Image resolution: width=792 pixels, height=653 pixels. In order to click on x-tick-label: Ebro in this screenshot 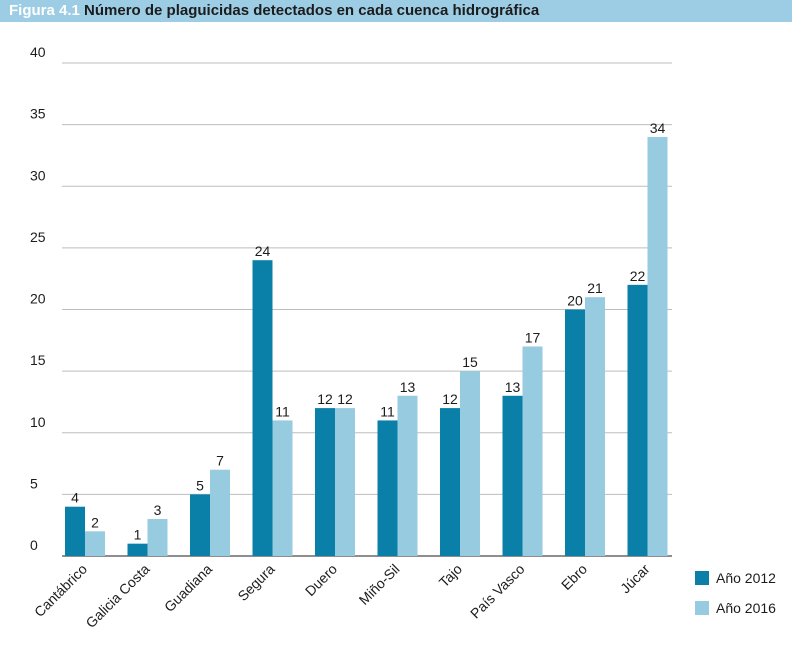, I will do `click(574, 577)`.